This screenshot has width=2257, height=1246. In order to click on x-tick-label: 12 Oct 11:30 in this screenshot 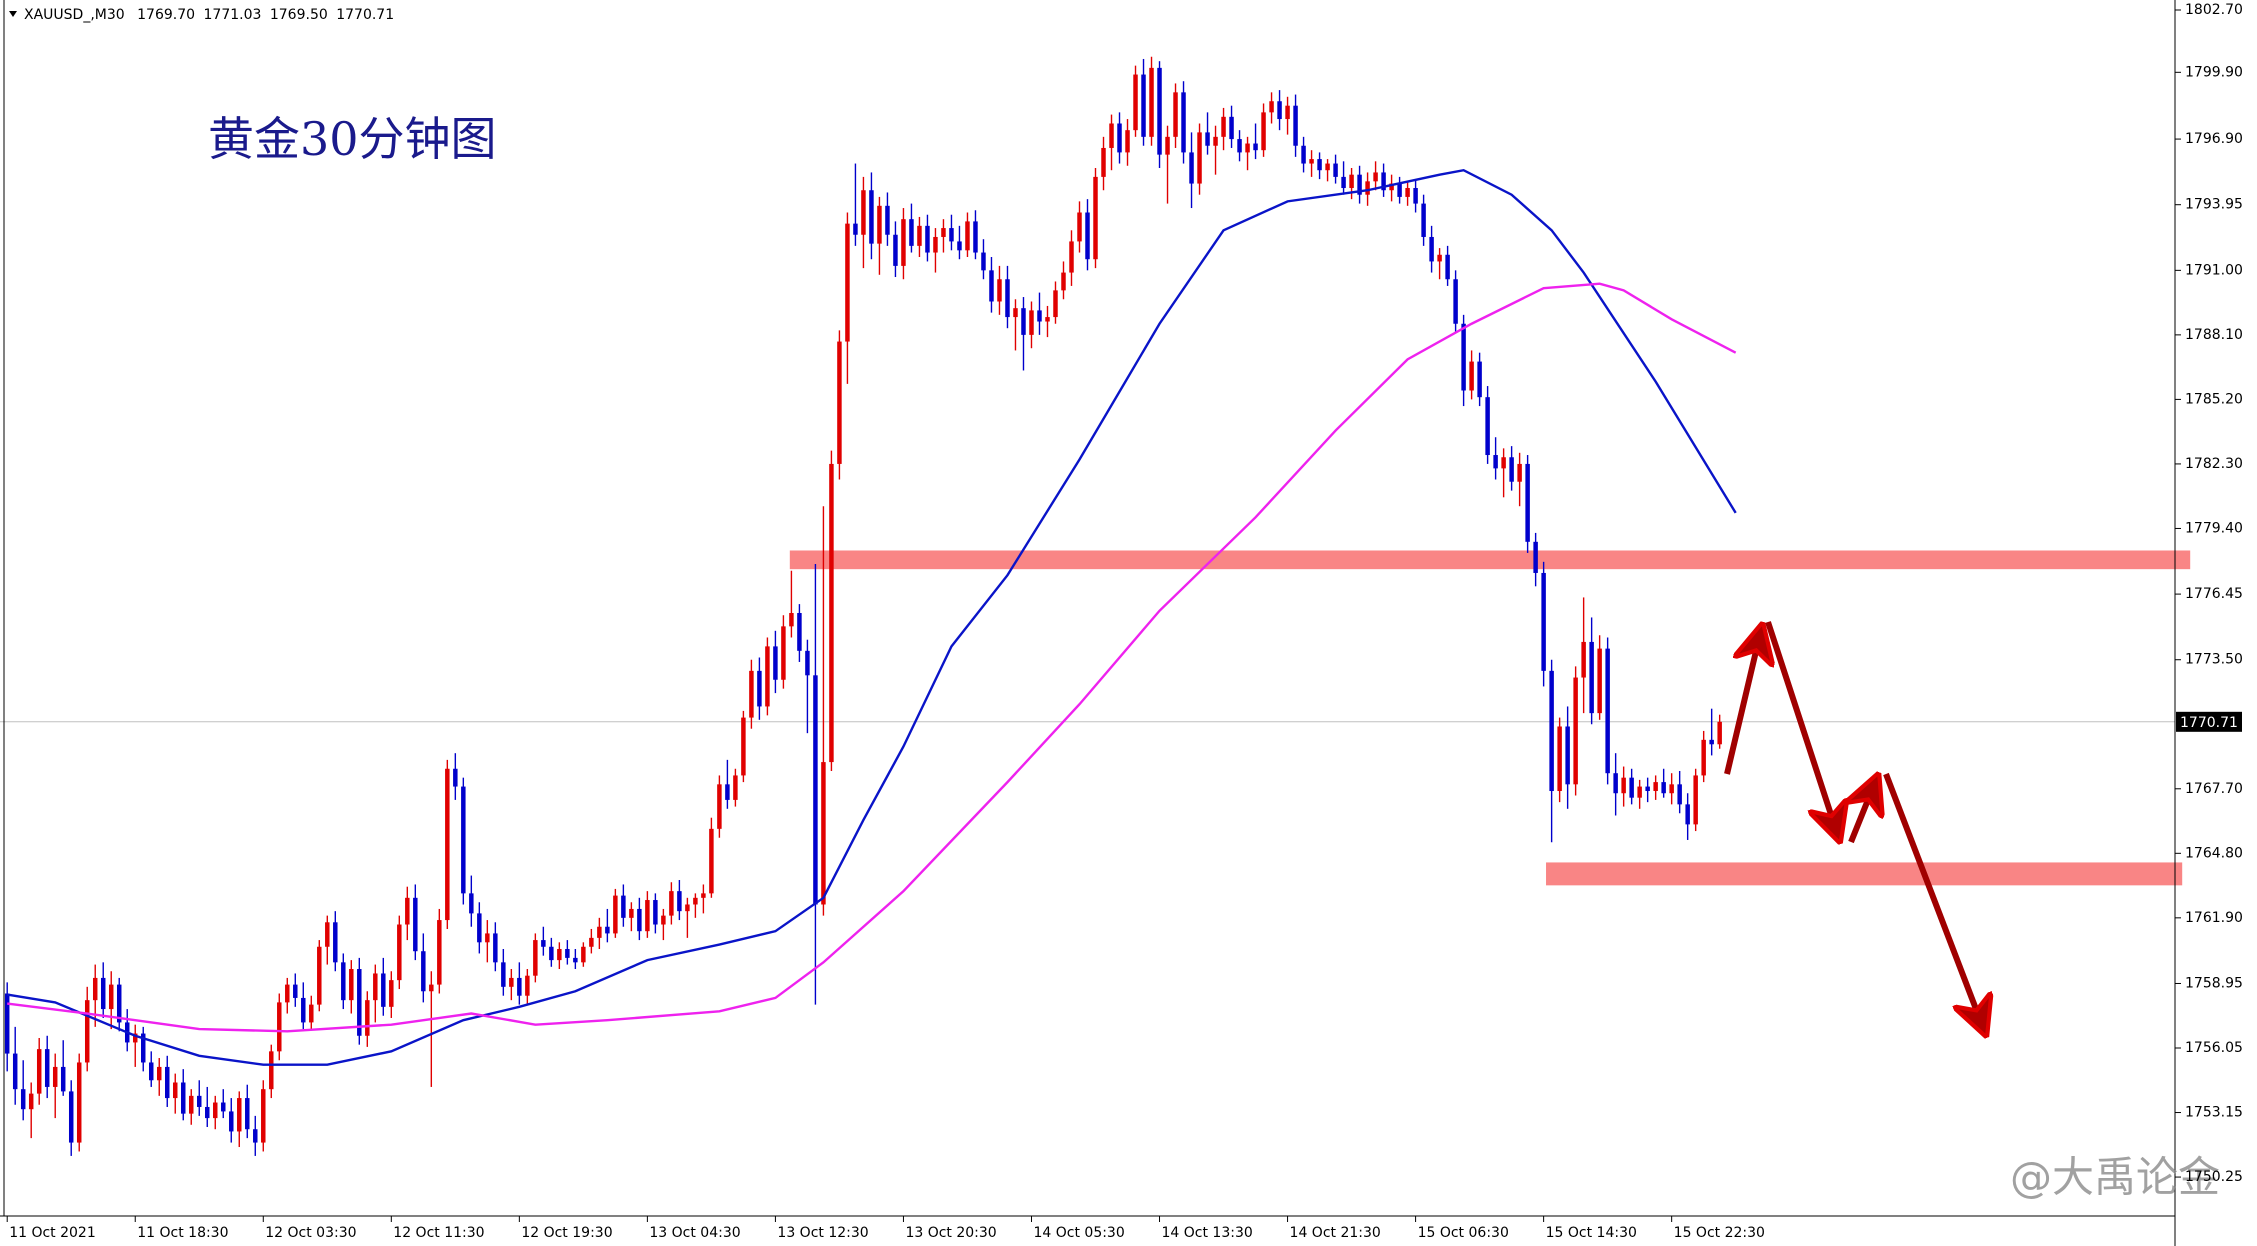, I will do `click(438, 1233)`.